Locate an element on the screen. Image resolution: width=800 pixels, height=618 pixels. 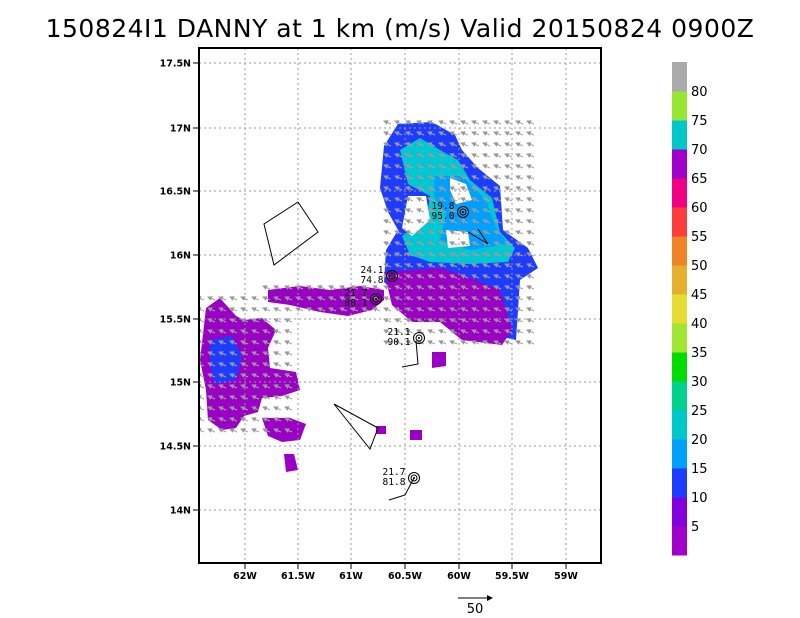
colorbar-label: 25 is located at coordinates (699, 411).